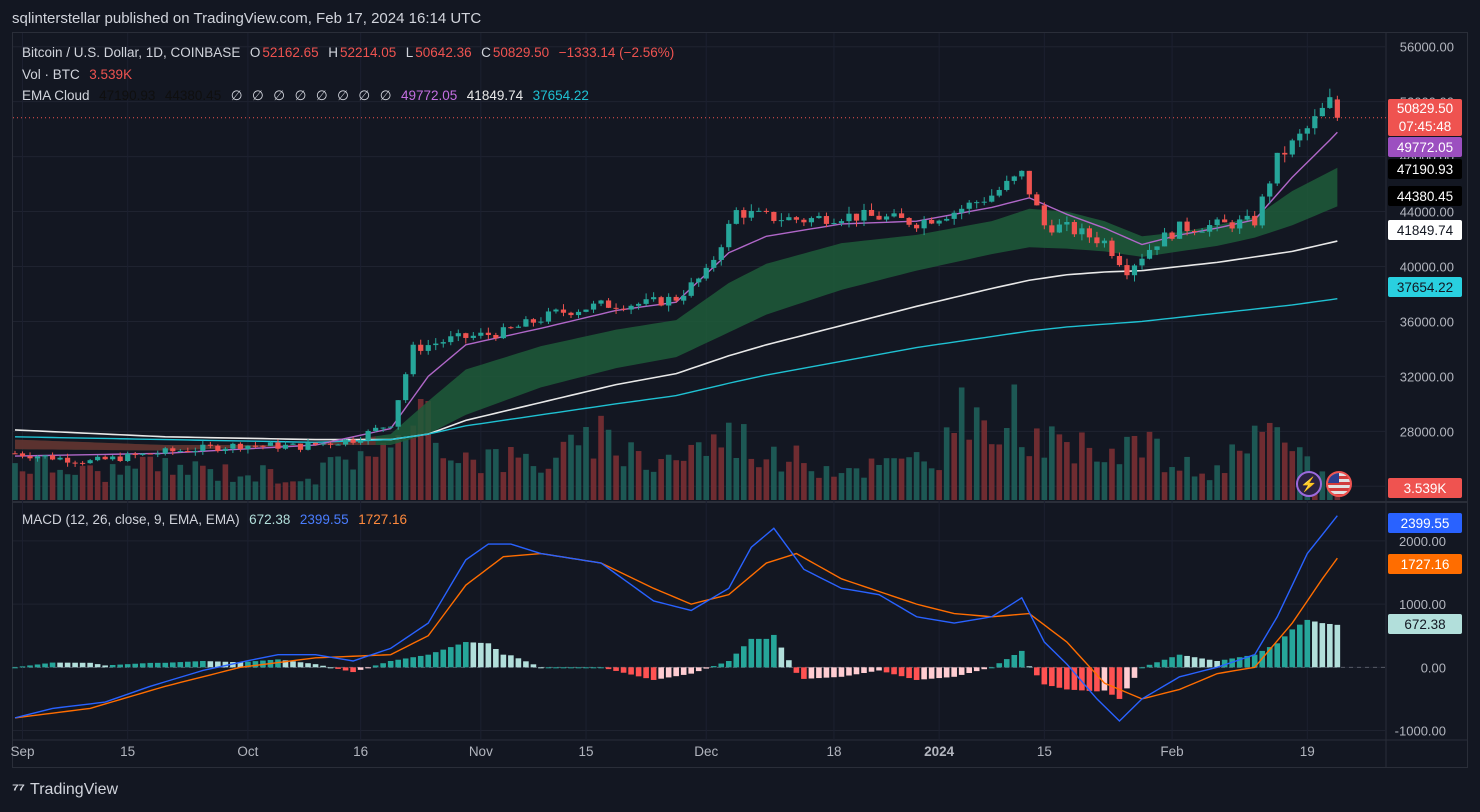 The width and height of the screenshot is (1480, 812). What do you see at coordinates (56, 95) in the screenshot?
I see `ema-label: EMA Cloud` at bounding box center [56, 95].